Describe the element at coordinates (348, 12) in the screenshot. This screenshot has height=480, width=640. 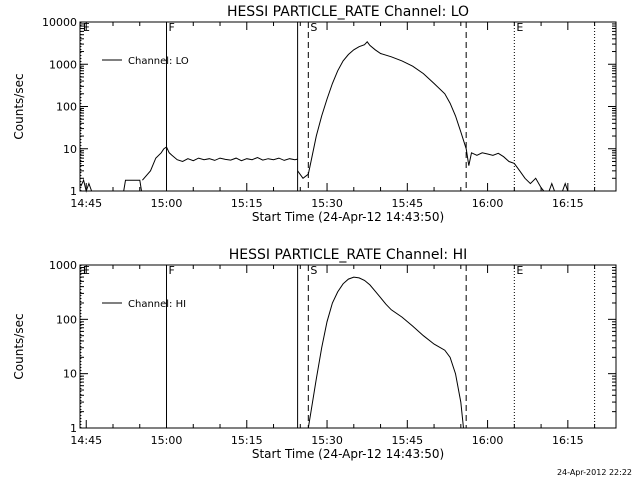
I see `chart-title: HESSI PARTICLE_RATE Channel: LO` at that location.